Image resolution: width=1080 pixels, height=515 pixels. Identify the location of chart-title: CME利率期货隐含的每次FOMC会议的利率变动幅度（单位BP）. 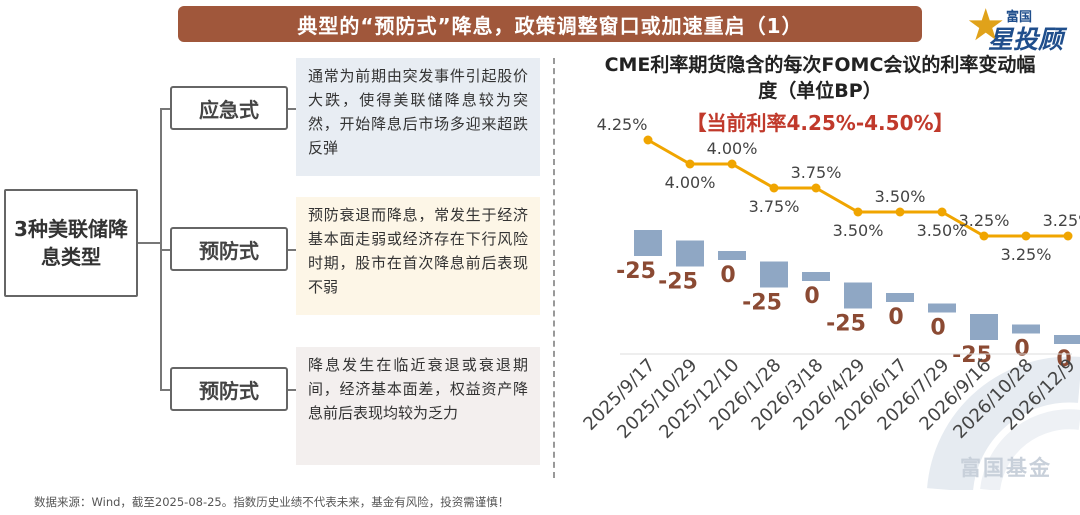
(820, 78).